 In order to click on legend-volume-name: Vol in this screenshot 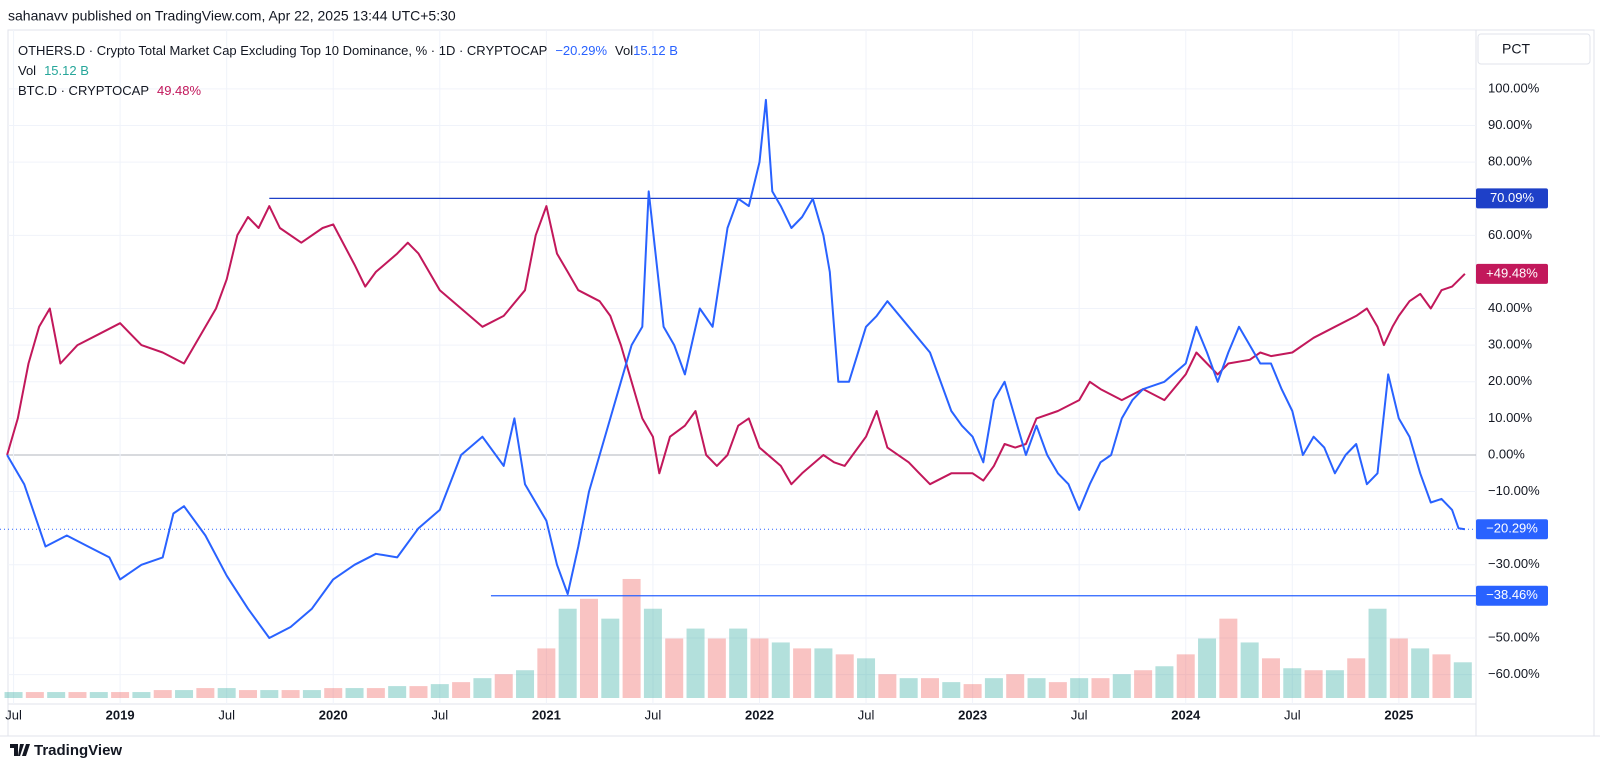, I will do `click(27, 70)`.